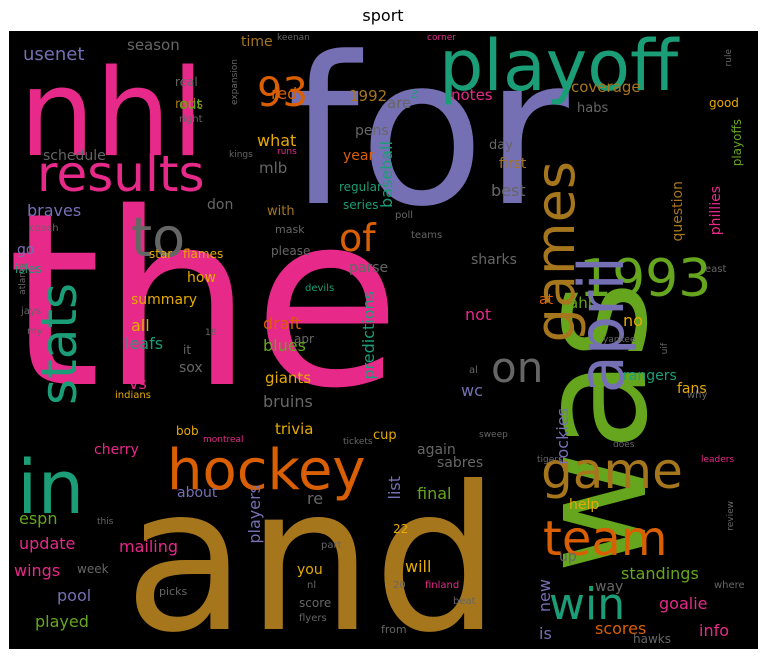 This screenshot has width=766, height=658. I want to click on cloud-word: leaders, so click(718, 460).